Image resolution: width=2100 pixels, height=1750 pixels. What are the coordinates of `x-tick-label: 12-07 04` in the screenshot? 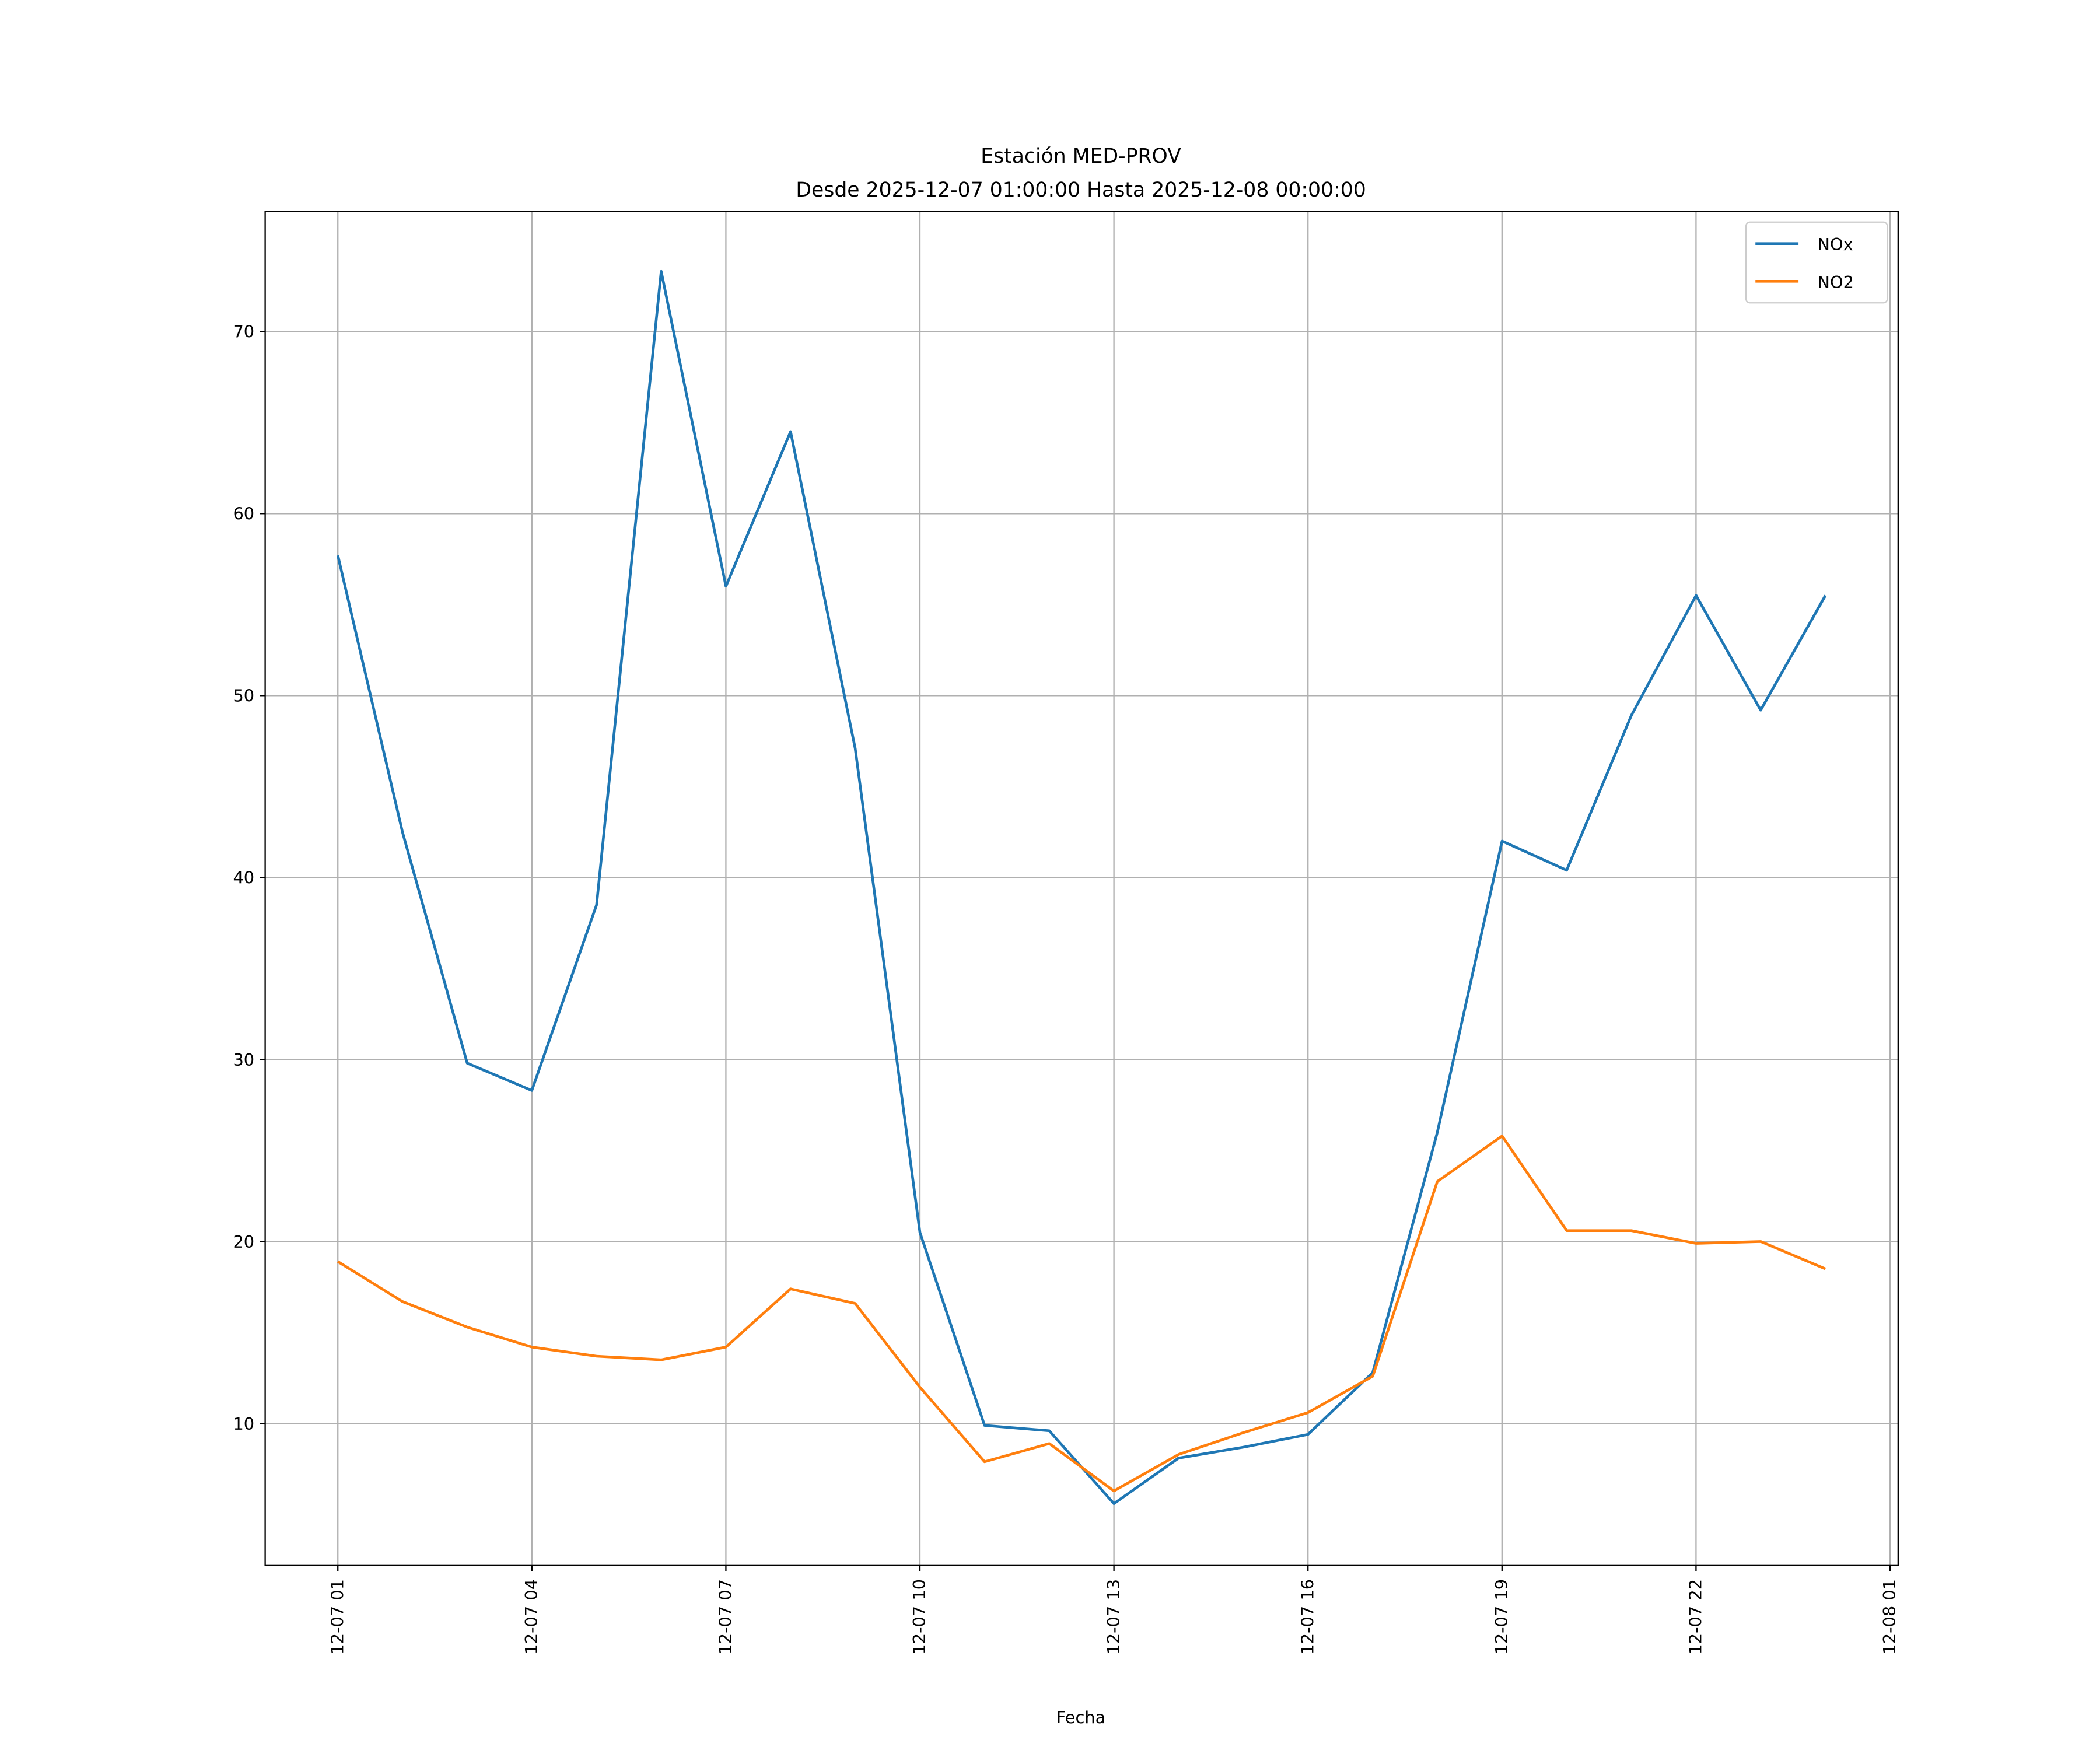 It's located at (531, 1617).